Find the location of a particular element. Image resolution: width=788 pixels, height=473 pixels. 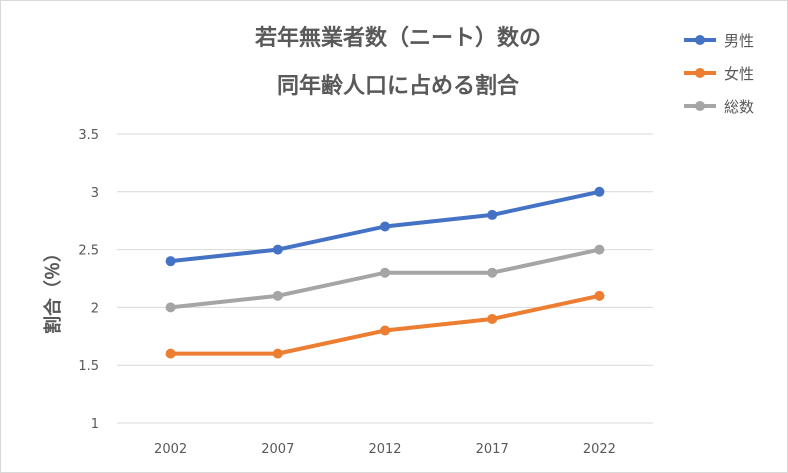

x-tick-label-2007: 2007 is located at coordinates (277, 449).